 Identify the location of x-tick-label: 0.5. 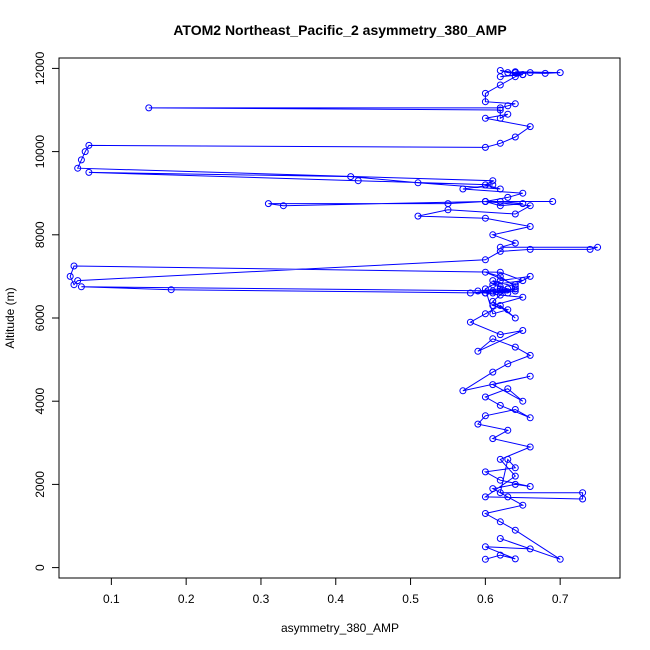
(410, 599).